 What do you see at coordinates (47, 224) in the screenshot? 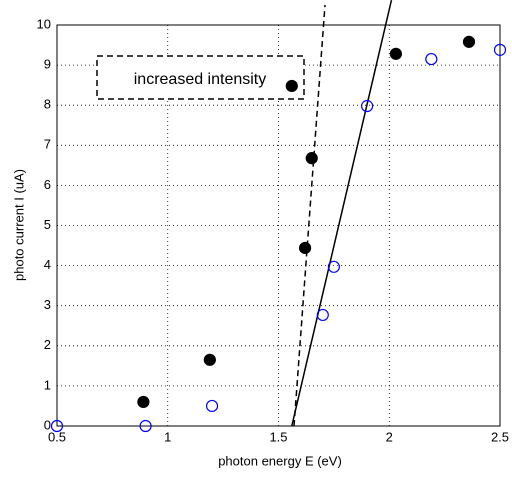
I see `y-tick-label: 5` at bounding box center [47, 224].